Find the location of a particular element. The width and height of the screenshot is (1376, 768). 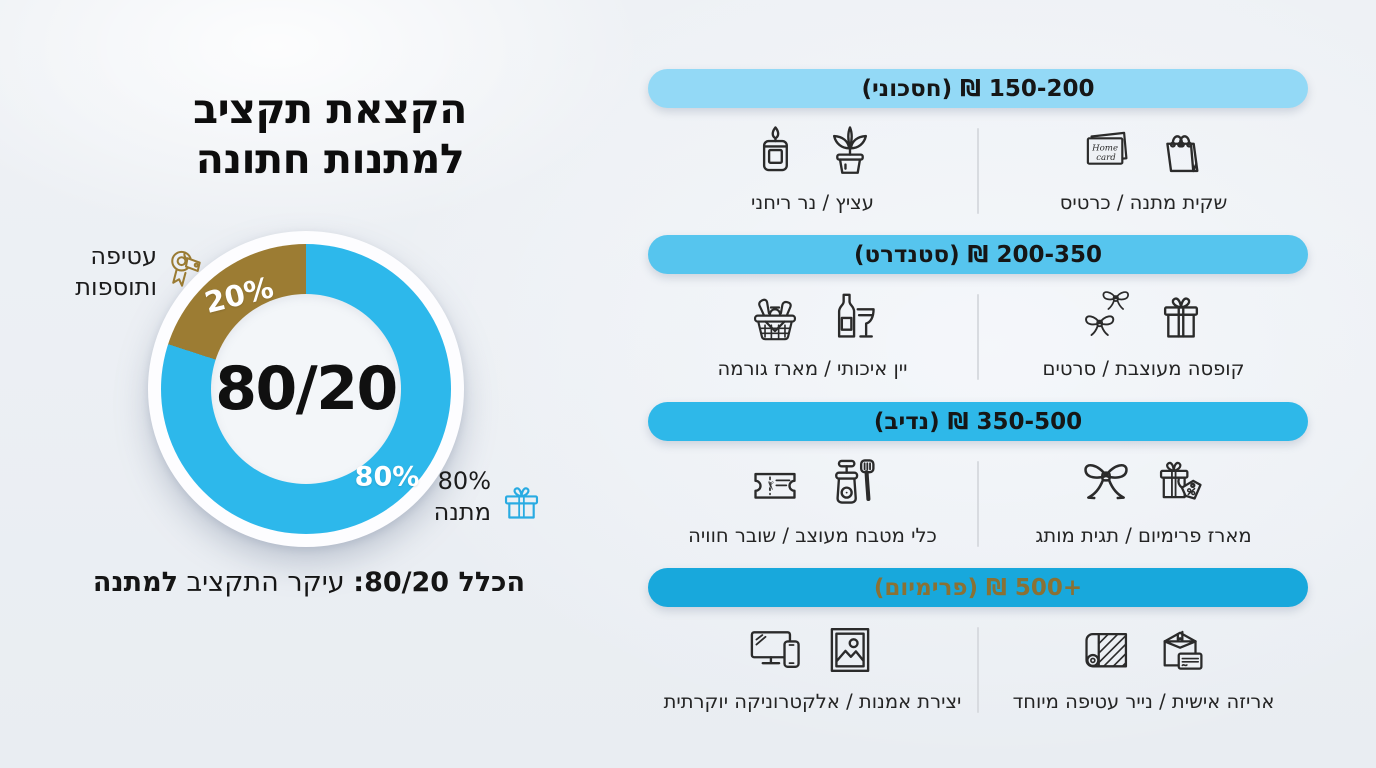

tier-col-label: יין איכותי / מארז גורמה is located at coordinates (812, 368).